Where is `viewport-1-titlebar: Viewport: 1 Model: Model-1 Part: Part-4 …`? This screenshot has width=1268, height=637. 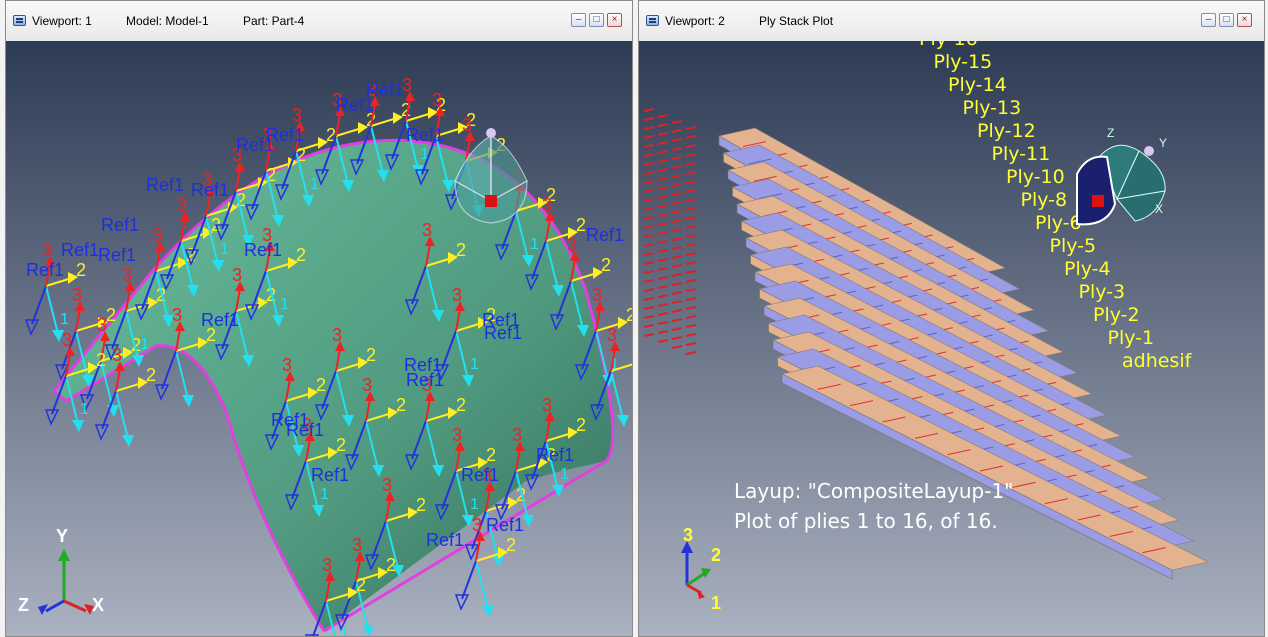
viewport-1-titlebar: Viewport: 1 Model: Model-1 Part: Part-4 … is located at coordinates (319, 21).